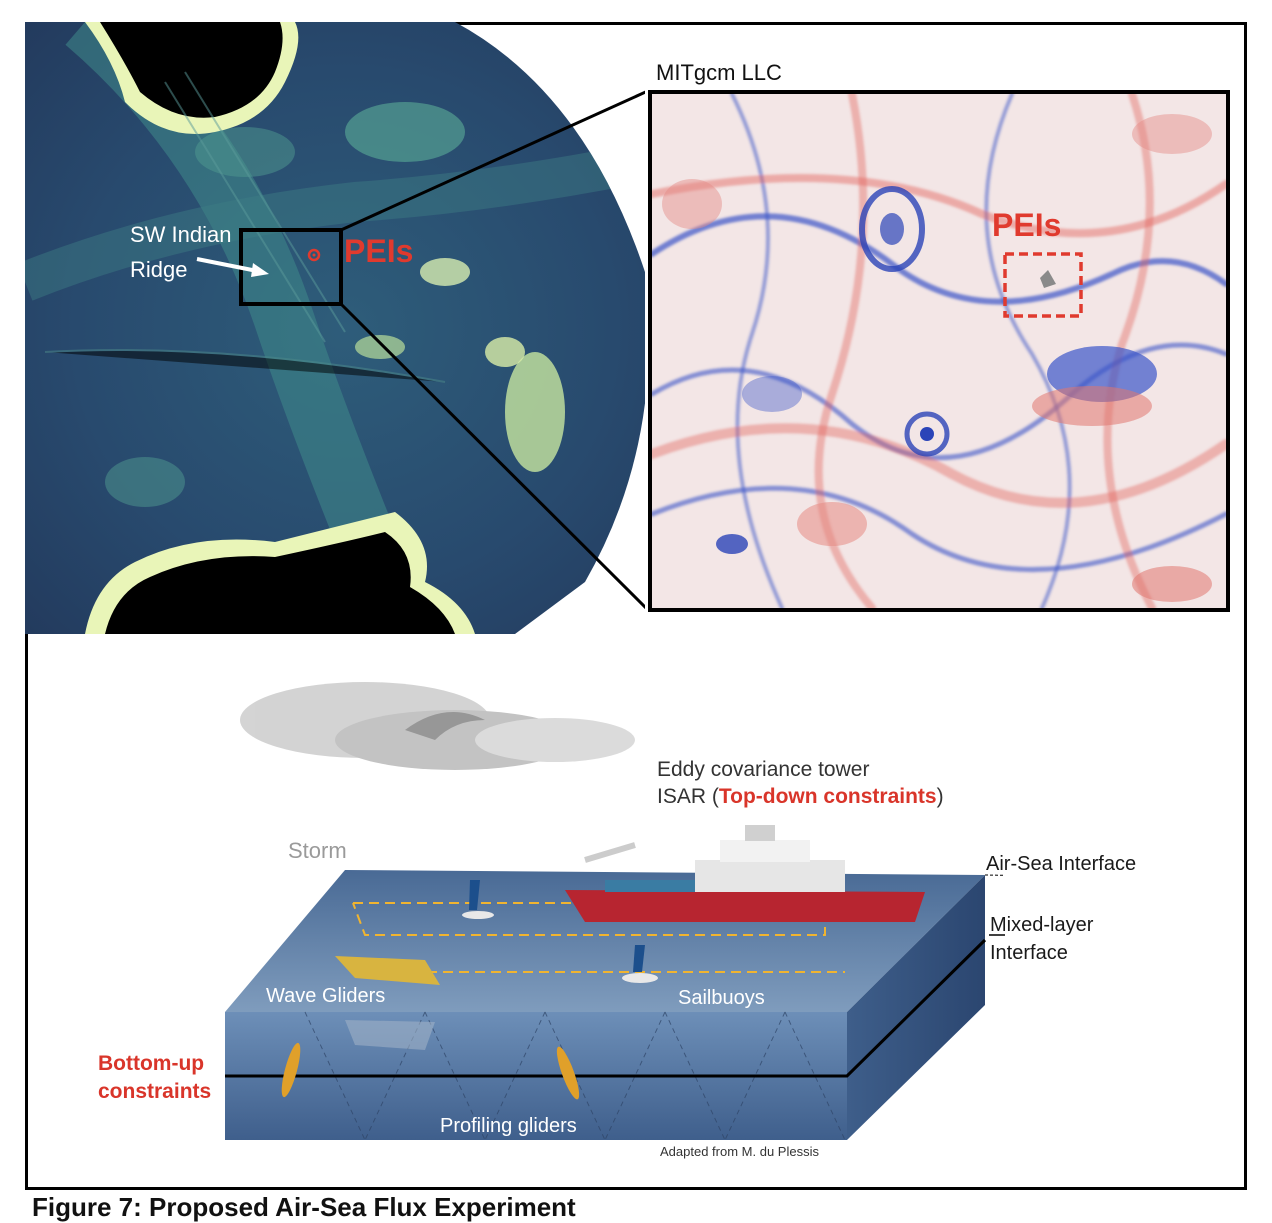 The height and width of the screenshot is (1223, 1272). Describe the element at coordinates (745, 873) in the screenshot. I see `research-vessel` at that location.